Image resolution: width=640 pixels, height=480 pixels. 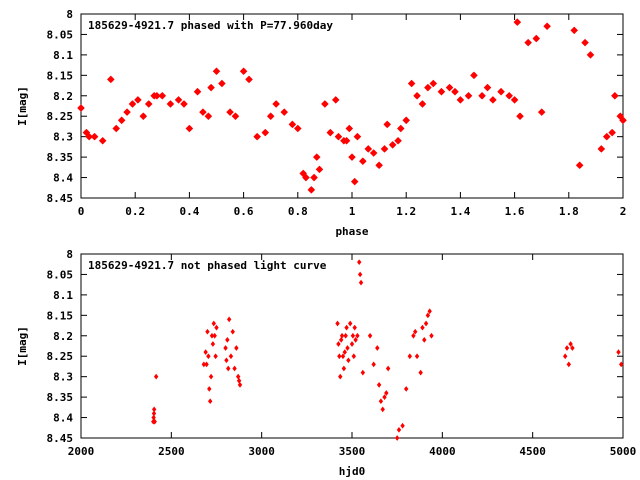 What do you see at coordinates (261, 451) in the screenshot?
I see `x-tick-label: 3000` at bounding box center [261, 451].